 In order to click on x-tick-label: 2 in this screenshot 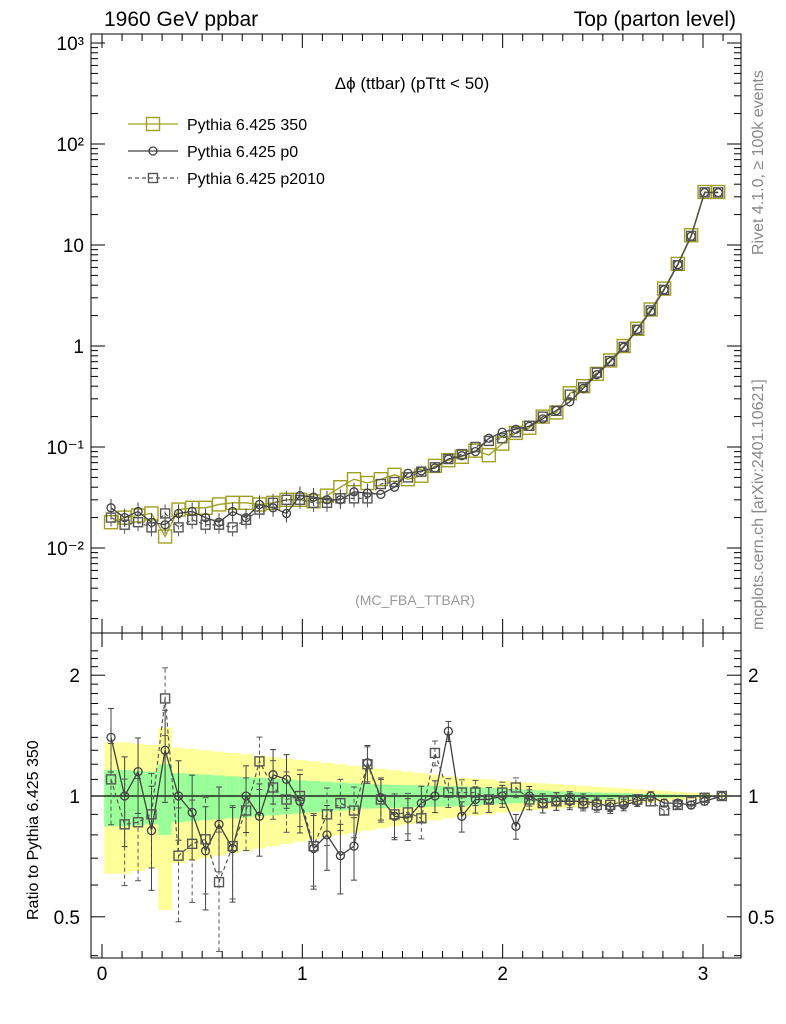, I will do `click(502, 974)`.